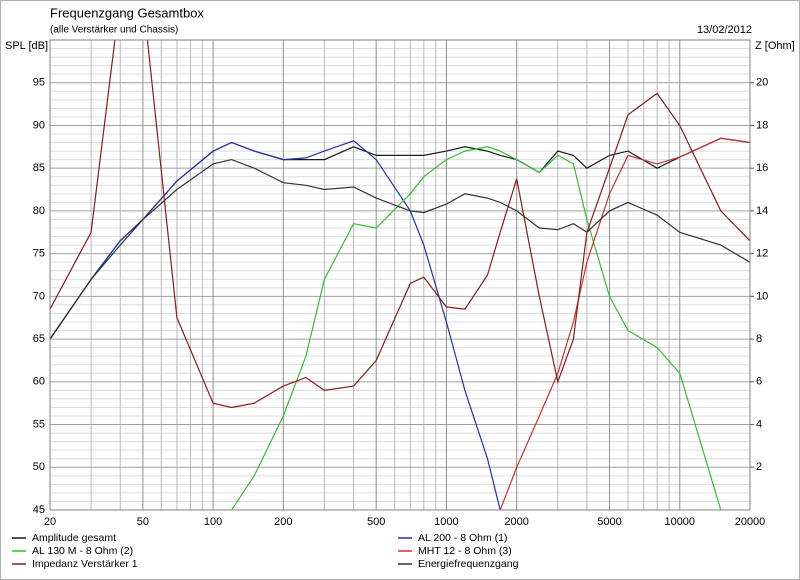 The width and height of the screenshot is (800, 580). I want to click on legend-label: AL 130 M - 8 Ohm (2), so click(82, 551).